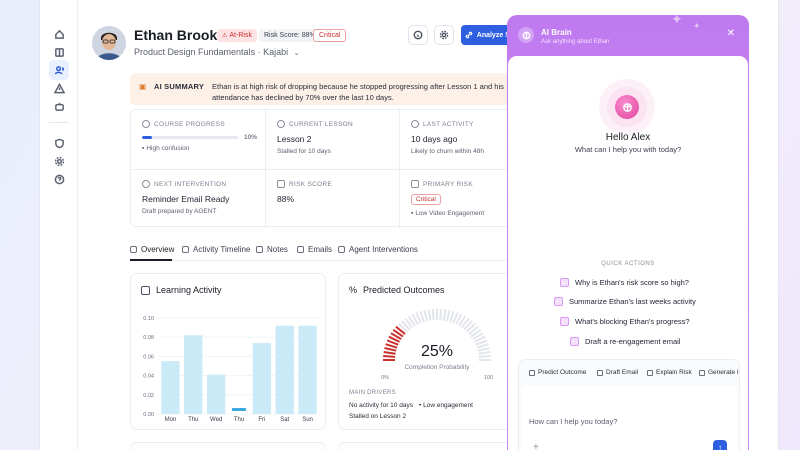 The width and height of the screenshot is (800, 450). What do you see at coordinates (624, 282) in the screenshot?
I see `quick-action-risk-score: Why is Ethan's risk score so high?` at bounding box center [624, 282].